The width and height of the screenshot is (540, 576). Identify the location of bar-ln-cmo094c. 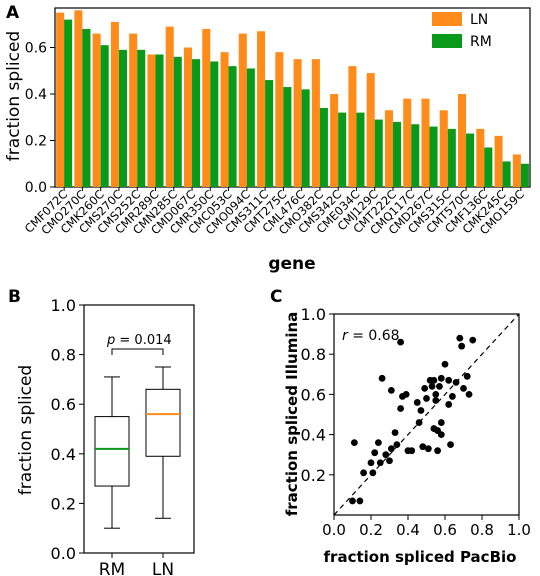
(242, 110).